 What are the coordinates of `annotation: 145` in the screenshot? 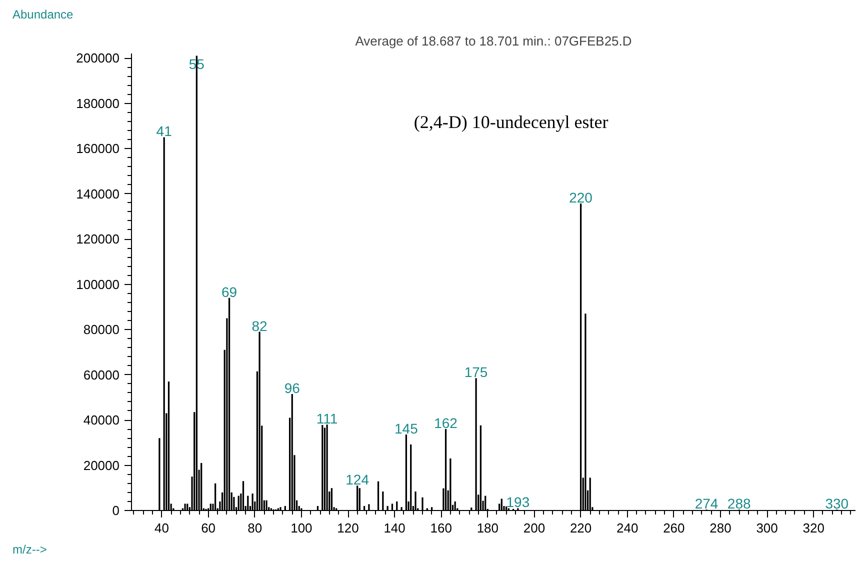 It's located at (406, 428).